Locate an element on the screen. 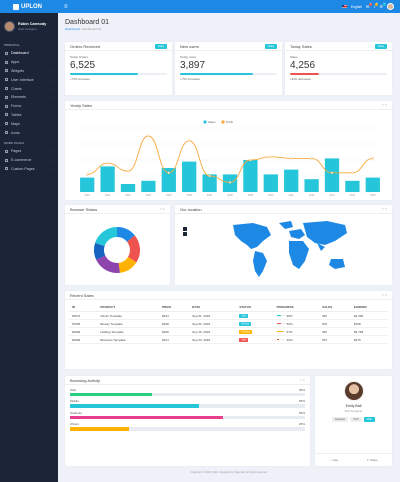 This screenshot has width=400, height=482. browser-status-card: Browser Status ▾ ✕ is located at coordinates (117, 245).